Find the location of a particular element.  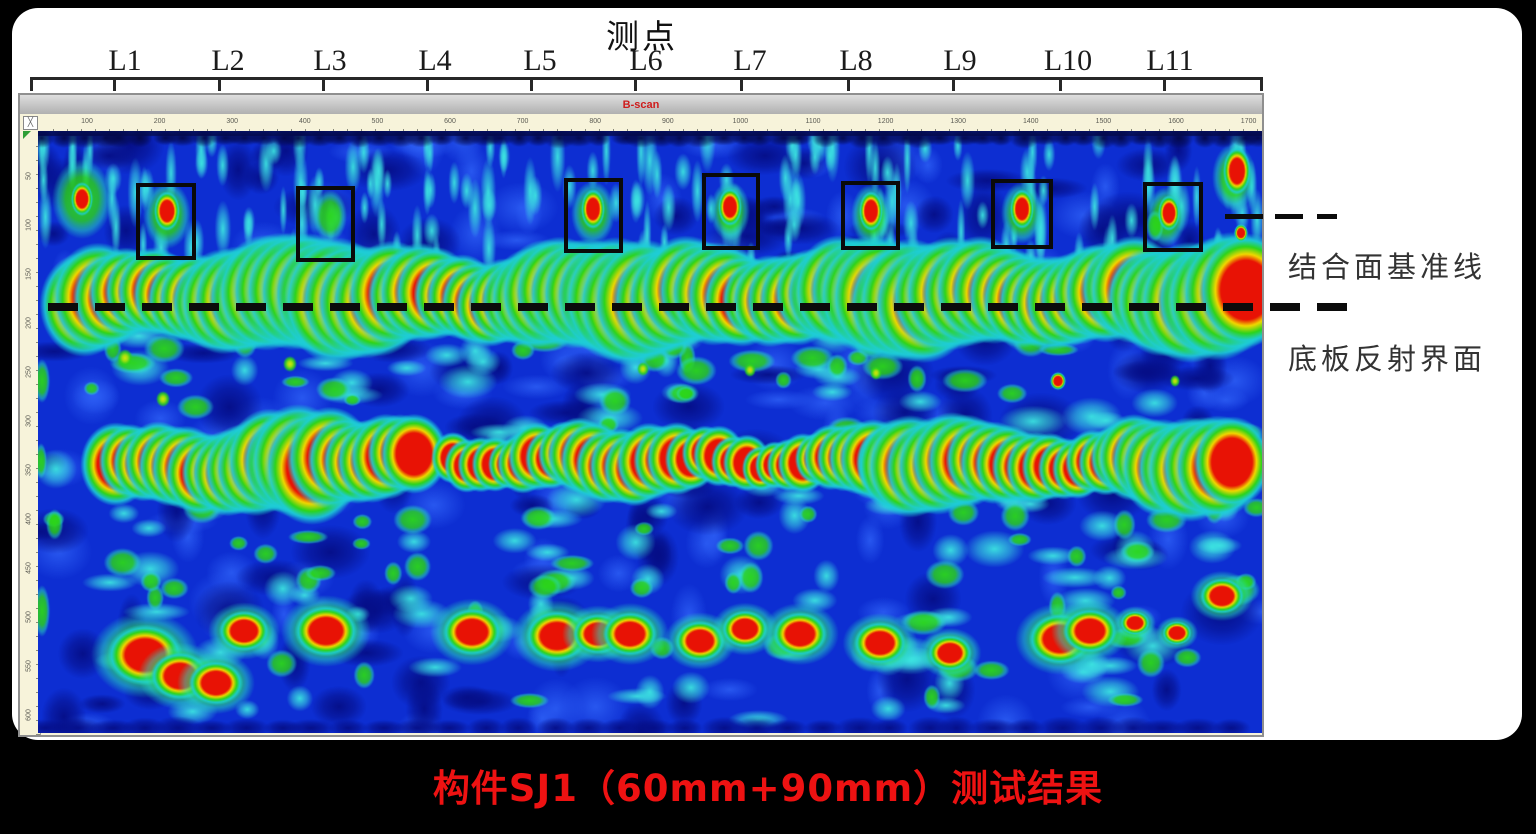

h-ruler-tick-label: 1600 is located at coordinates (1176, 121).